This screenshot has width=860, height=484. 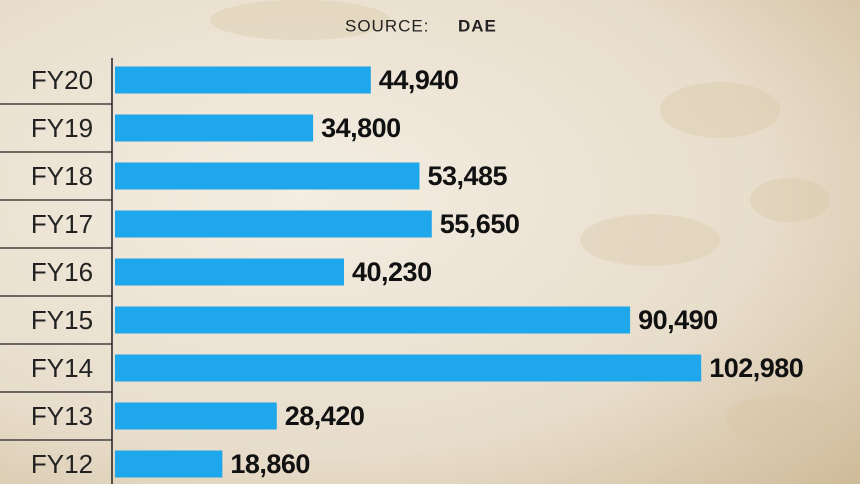 What do you see at coordinates (419, 80) in the screenshot?
I see `value-label: 44,940` at bounding box center [419, 80].